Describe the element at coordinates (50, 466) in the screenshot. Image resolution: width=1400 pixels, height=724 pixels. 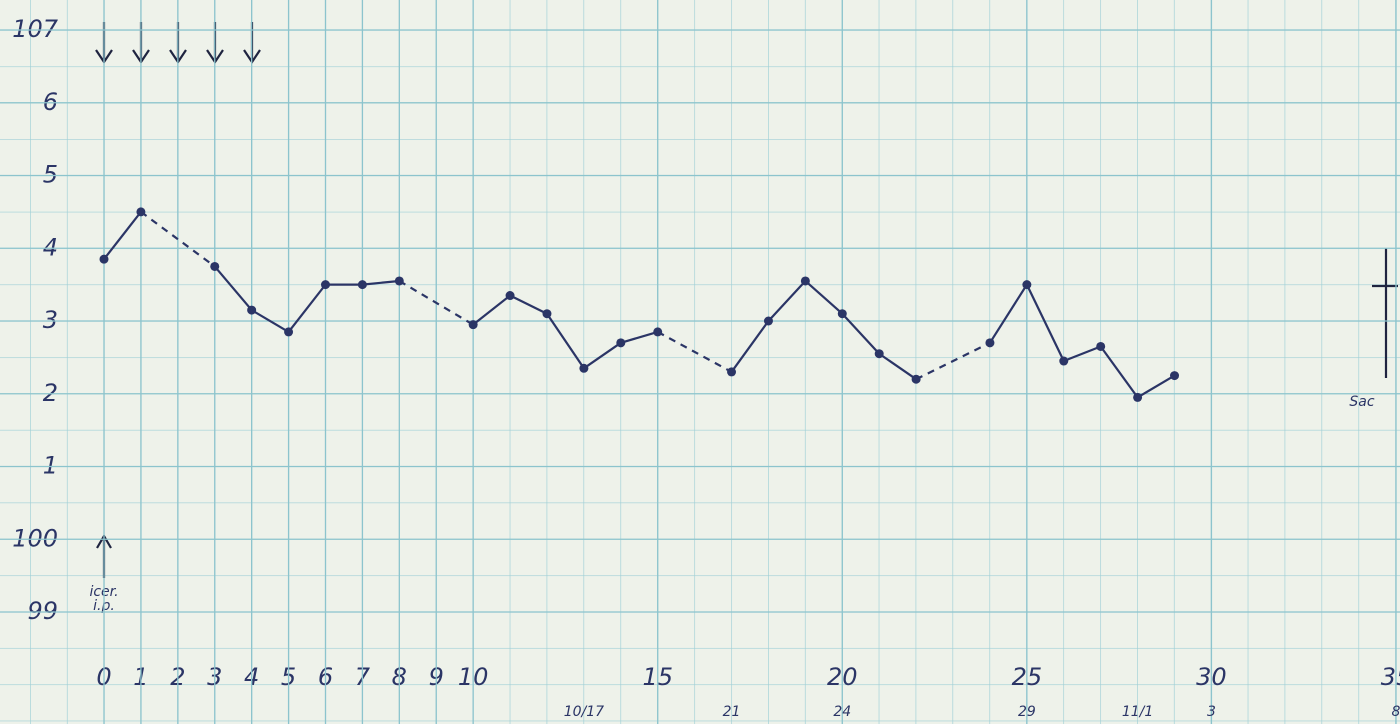
I see `y-tick-label: 1` at that location.